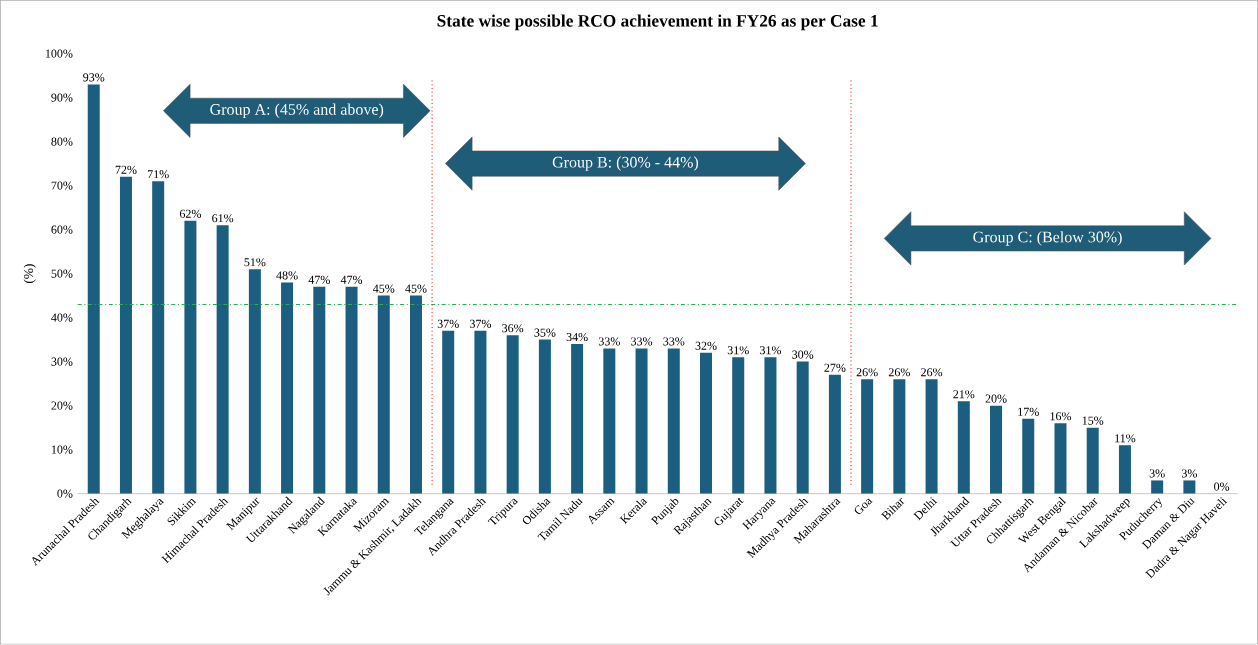 The width and height of the screenshot is (1258, 645). Describe the element at coordinates (62, 405) in the screenshot. I see `y-tick-label: 20%` at that location.